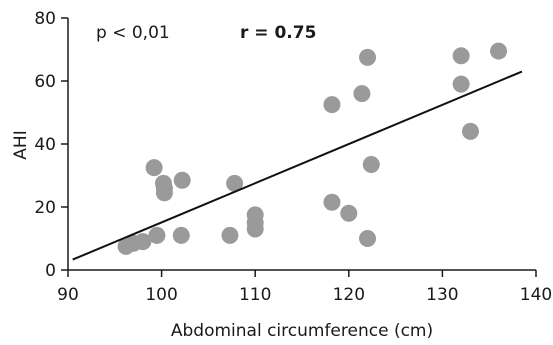 This screenshot has height=345, width=553. I want to click on x-tick-label: 140, so click(536, 295).